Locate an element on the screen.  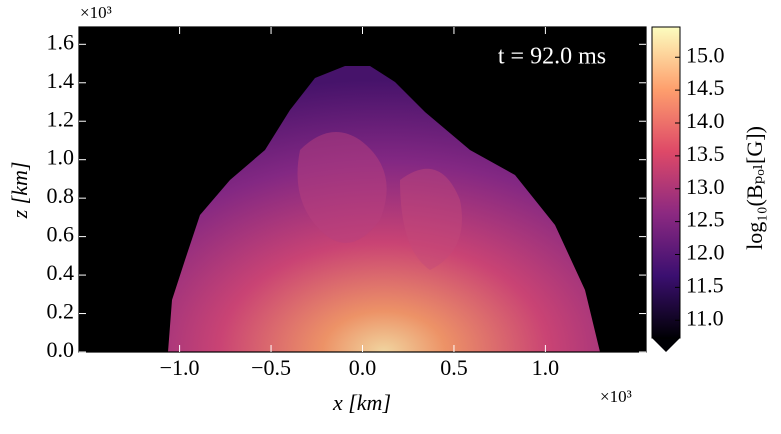
colorbar-tick-label: 12.0 is located at coordinates (705, 252).